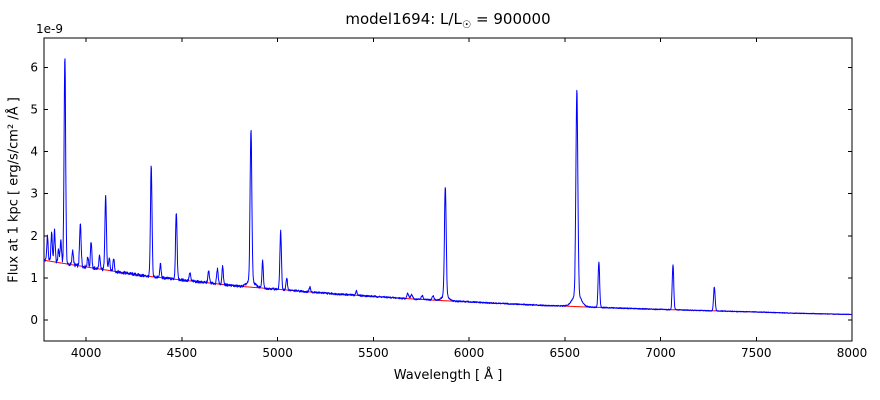 The height and width of the screenshot is (400, 880). I want to click on y-tick-label: 5, so click(34, 110).